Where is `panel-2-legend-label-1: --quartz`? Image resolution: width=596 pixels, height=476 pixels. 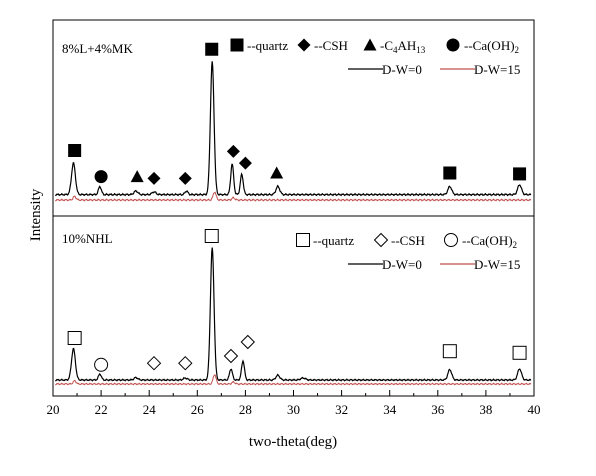
panel-2-legend-label-1: --quartz is located at coordinates (333, 240).